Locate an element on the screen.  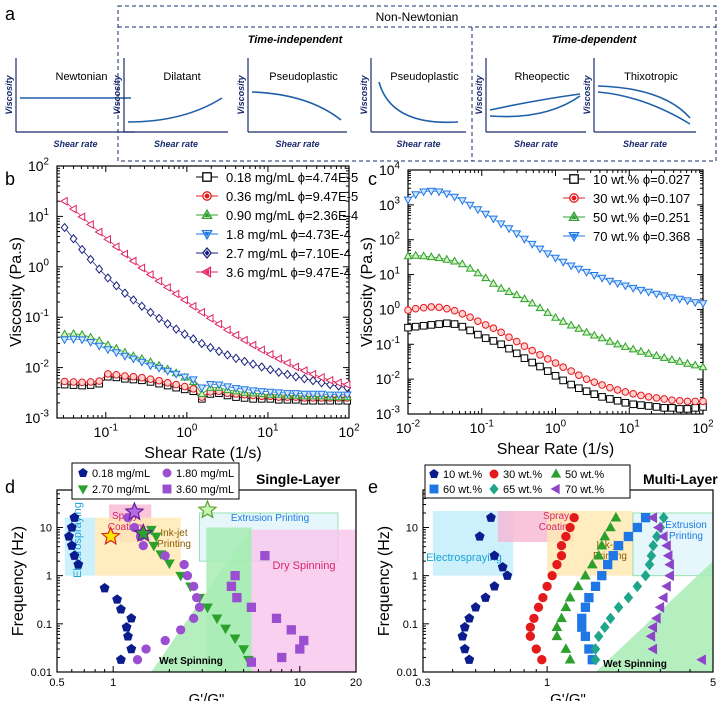
rheology-sketch-4: Rheopectic Shear rate Viscosity is located at coordinates (530, 103).